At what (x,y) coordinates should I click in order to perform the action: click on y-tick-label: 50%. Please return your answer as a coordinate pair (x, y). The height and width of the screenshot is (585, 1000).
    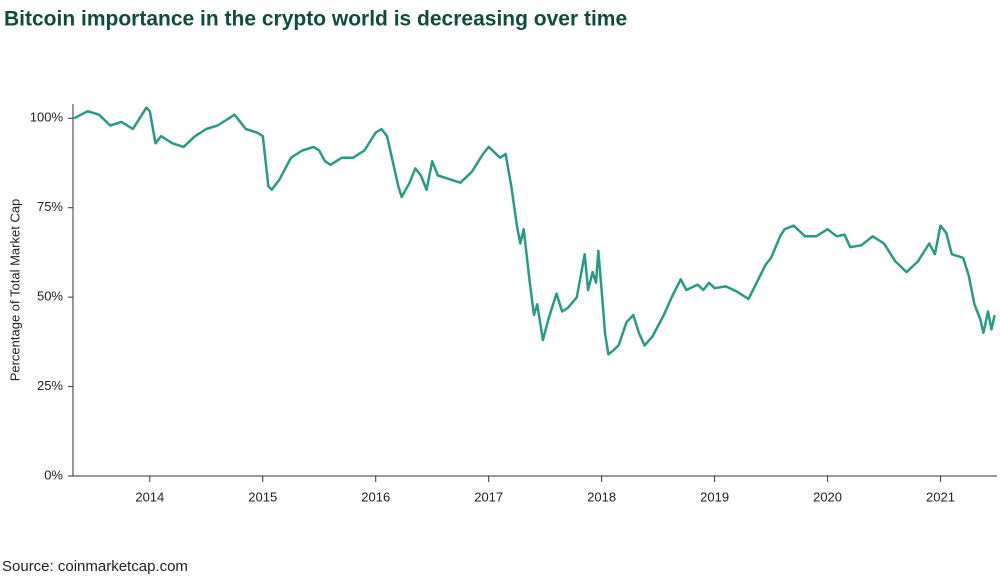
    Looking at the image, I should click on (50, 296).